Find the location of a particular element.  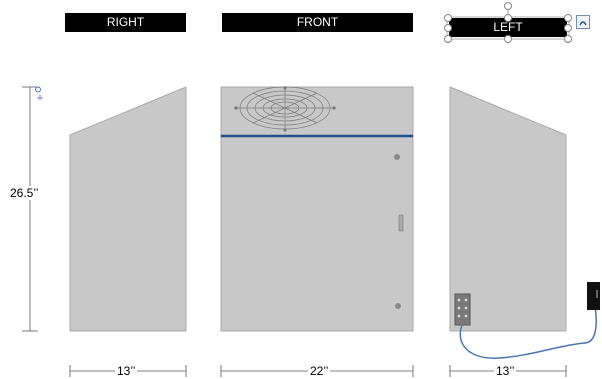

left-panel is located at coordinates (508, 209).